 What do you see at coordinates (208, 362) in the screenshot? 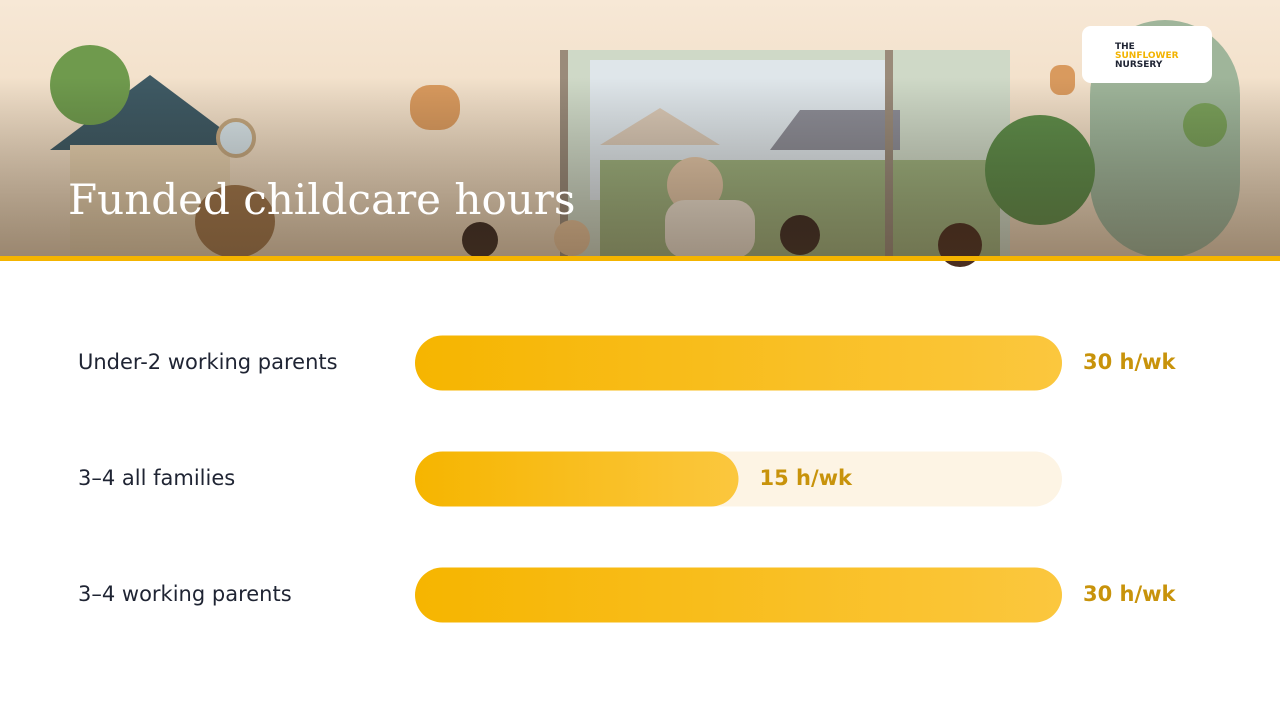
I see `category-label: Under-2 working parents` at bounding box center [208, 362].